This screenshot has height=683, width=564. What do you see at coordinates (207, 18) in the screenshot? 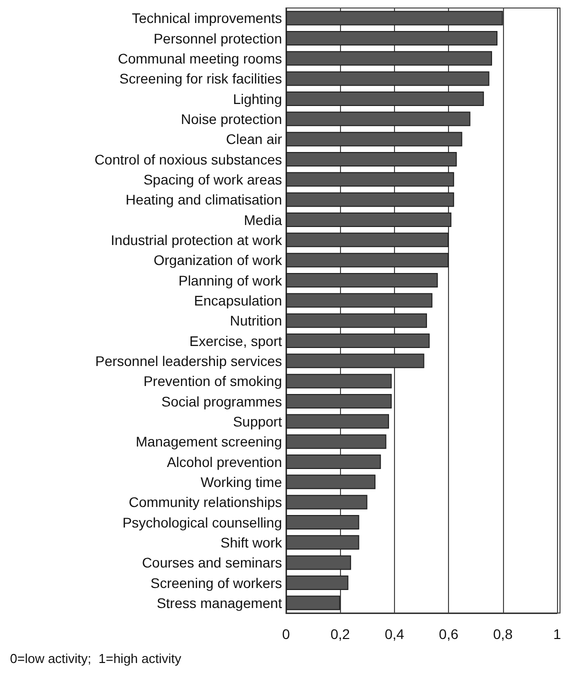
I see `y-tick-label: Technical improvements` at bounding box center [207, 18].